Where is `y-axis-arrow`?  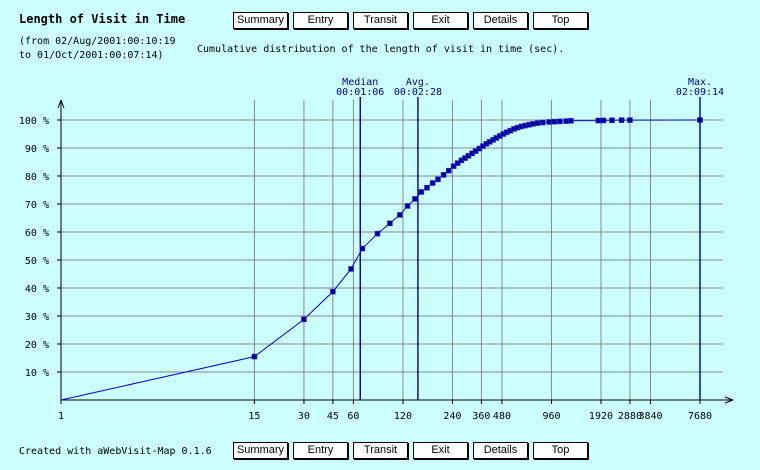
y-axis-arrow is located at coordinates (61, 104).